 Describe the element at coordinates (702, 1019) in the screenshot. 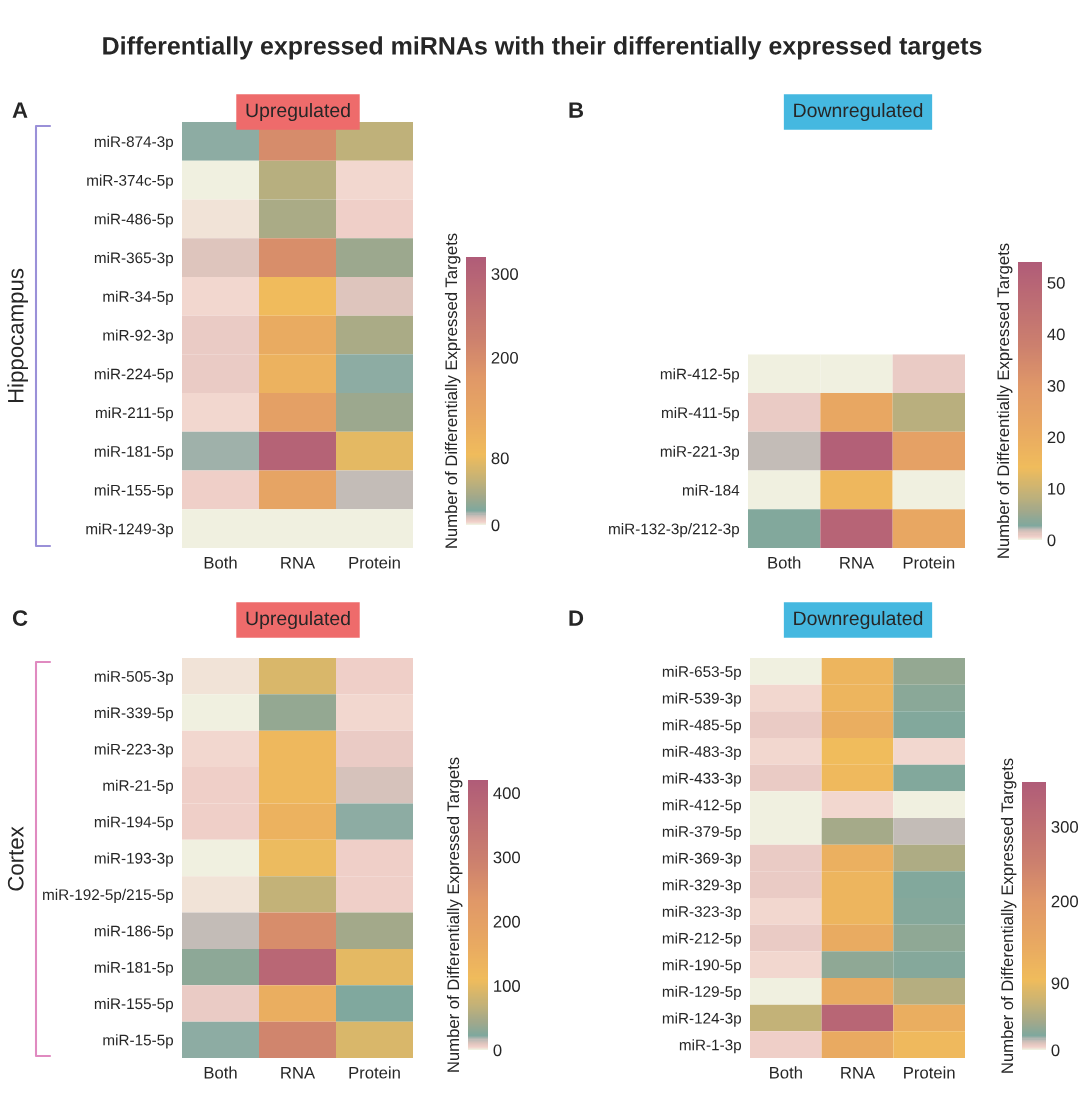

I see `y-tick-label: miR-124-3p` at that location.